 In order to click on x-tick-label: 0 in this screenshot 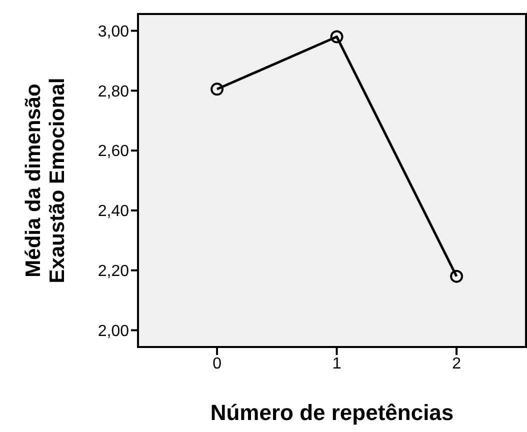, I will do `click(217, 363)`.